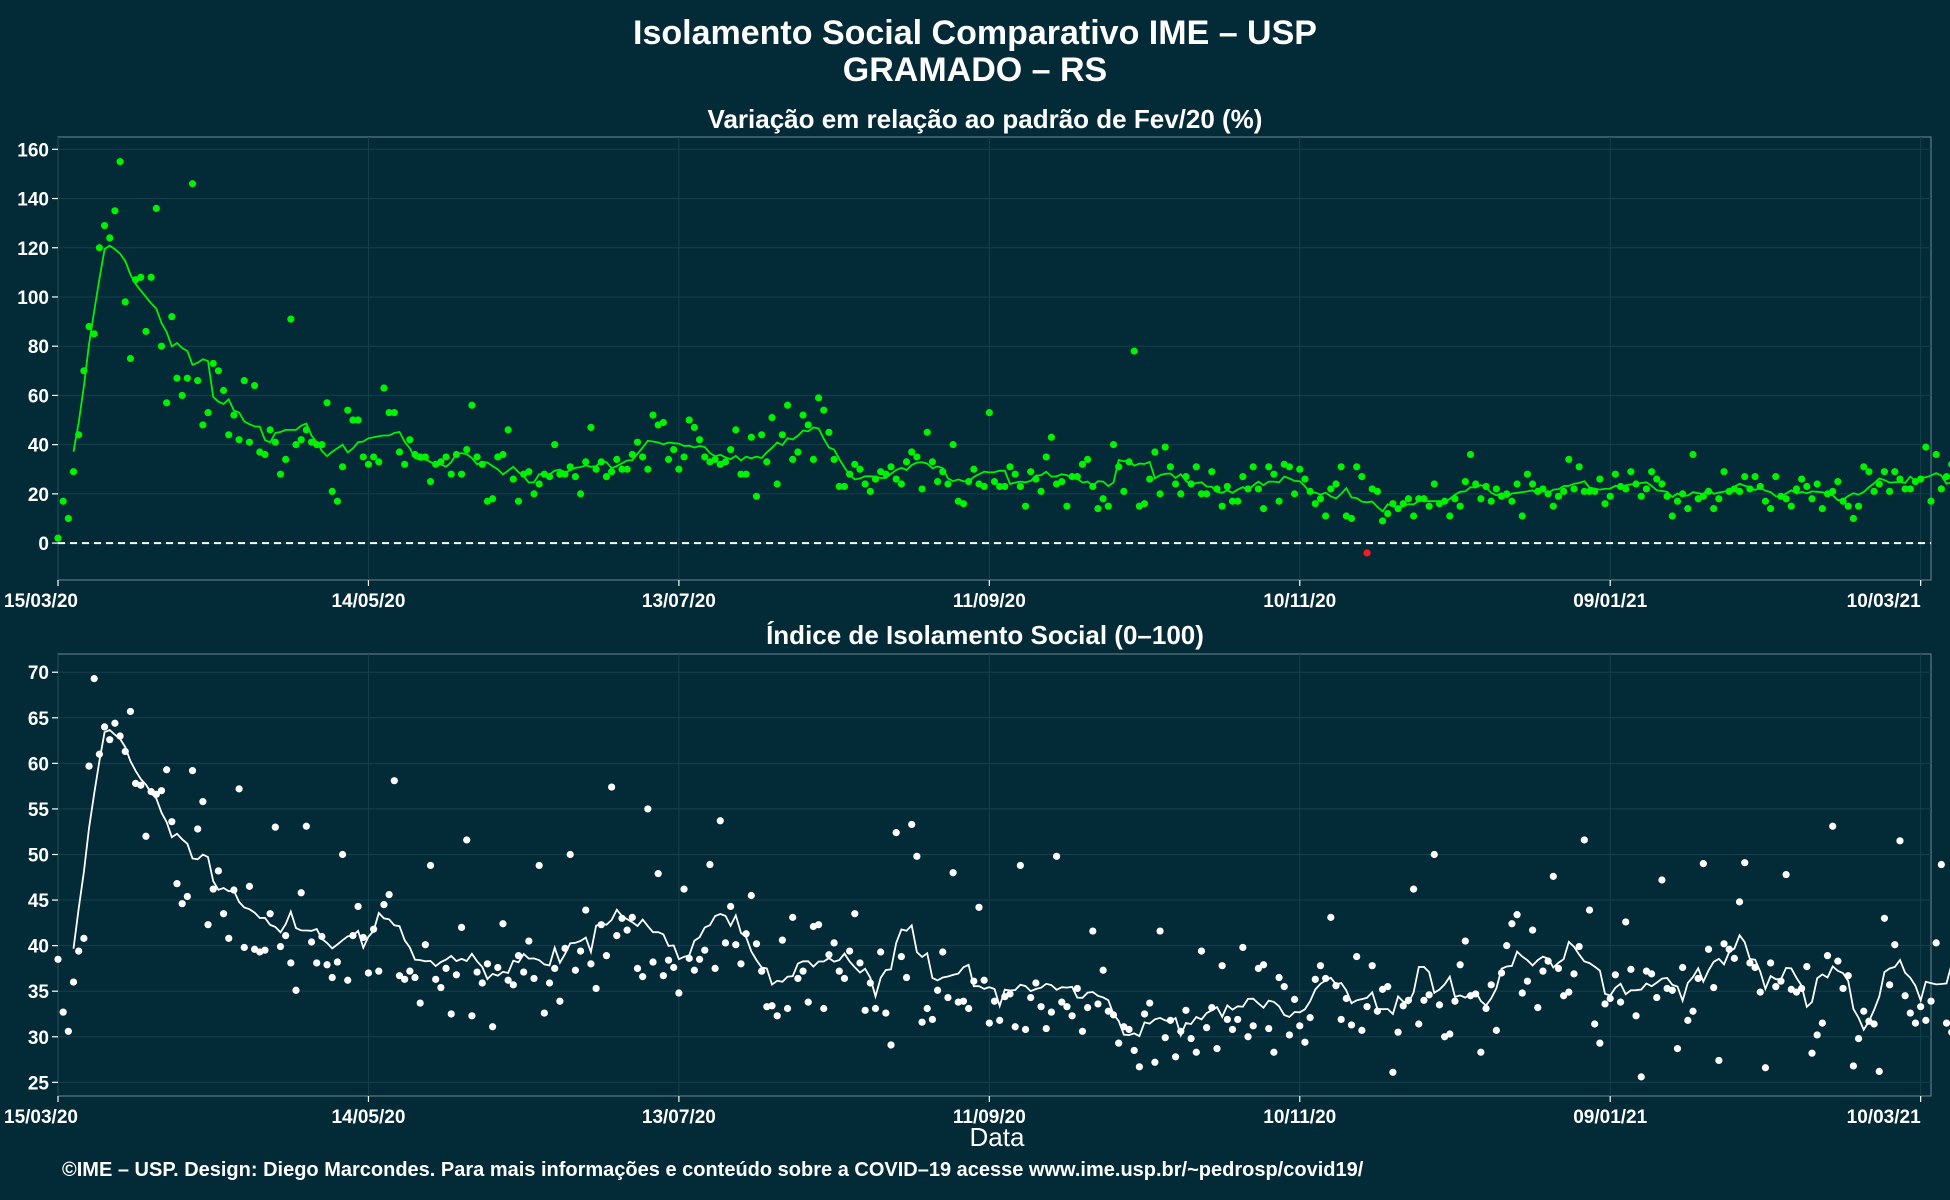 This screenshot has height=1200, width=1950. What do you see at coordinates (38, 947) in the screenshot?
I see `y-tick-label: 40` at bounding box center [38, 947].